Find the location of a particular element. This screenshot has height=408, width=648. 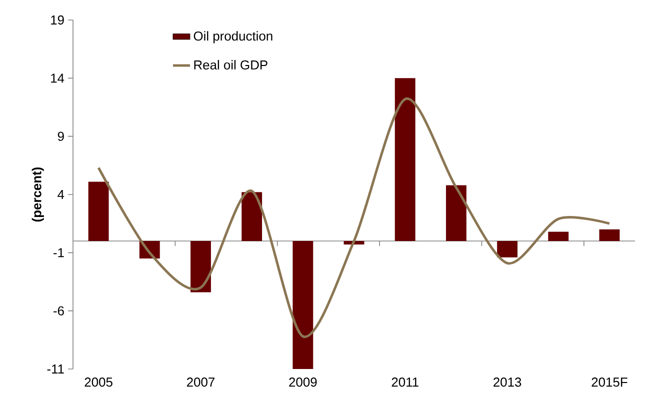

y-tick-label: 9 is located at coordinates (61, 136).